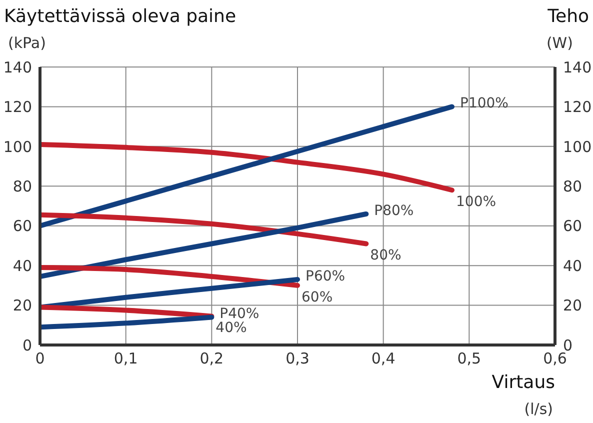 The width and height of the screenshot is (593, 423). Describe the element at coordinates (22, 186) in the screenshot. I see `y-tick-label: 80` at that location.